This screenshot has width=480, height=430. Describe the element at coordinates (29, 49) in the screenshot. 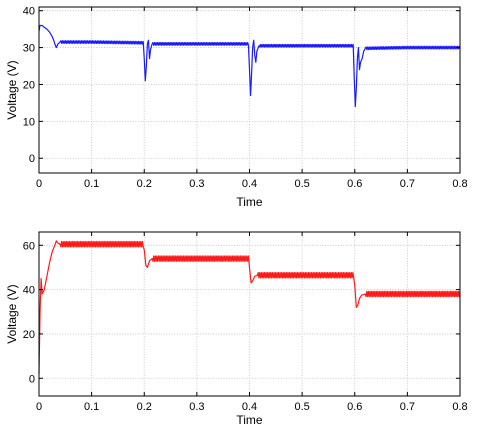

I see `y-tick-label: 30` at that location.